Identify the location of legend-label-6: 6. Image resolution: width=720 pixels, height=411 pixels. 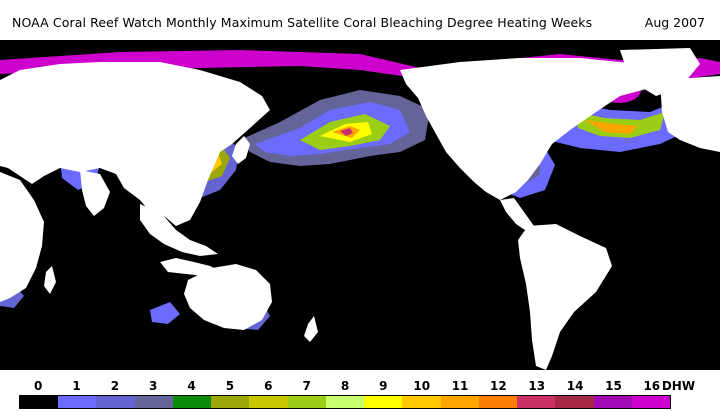
(268, 386).